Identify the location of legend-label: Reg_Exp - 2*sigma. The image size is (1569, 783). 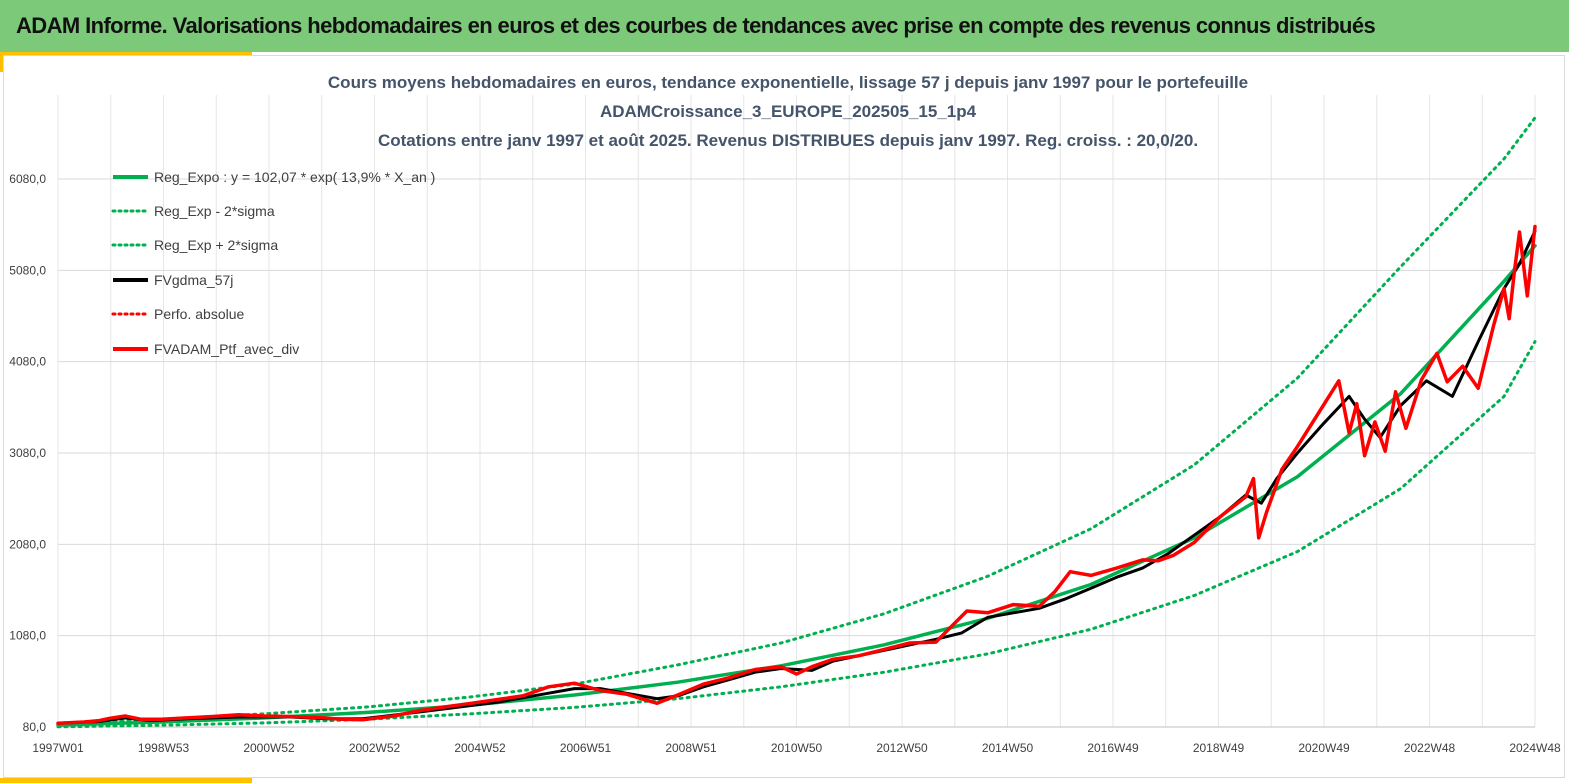
(214, 211).